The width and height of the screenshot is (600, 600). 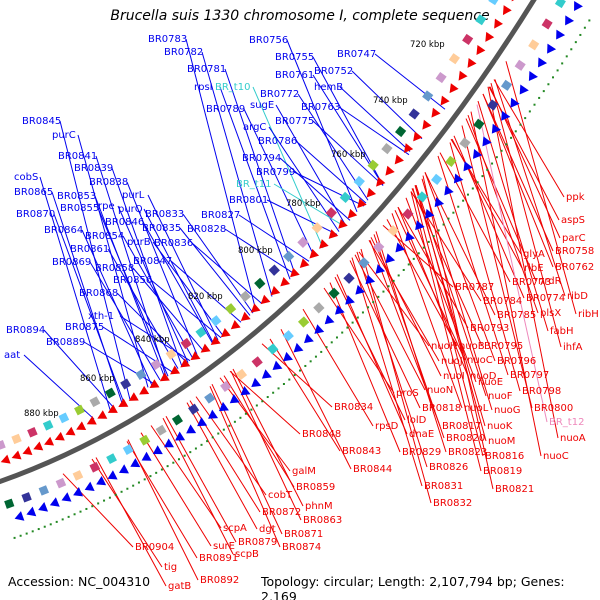 I want to click on gene-label: BR_t12, so click(x=566, y=422).